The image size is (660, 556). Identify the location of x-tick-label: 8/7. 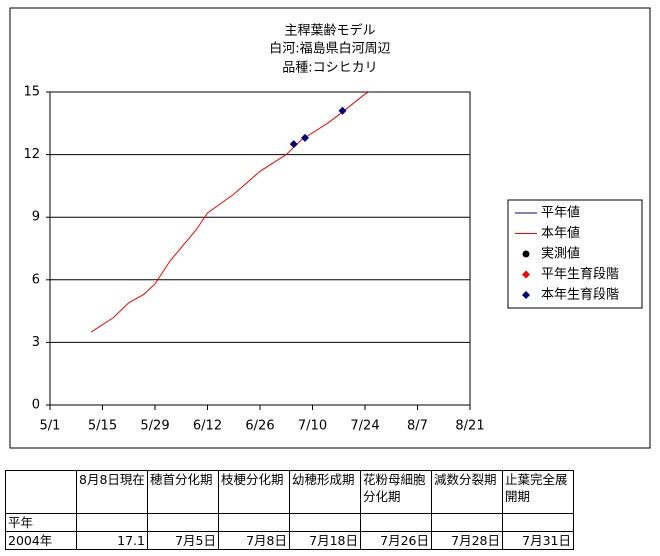
(417, 426).